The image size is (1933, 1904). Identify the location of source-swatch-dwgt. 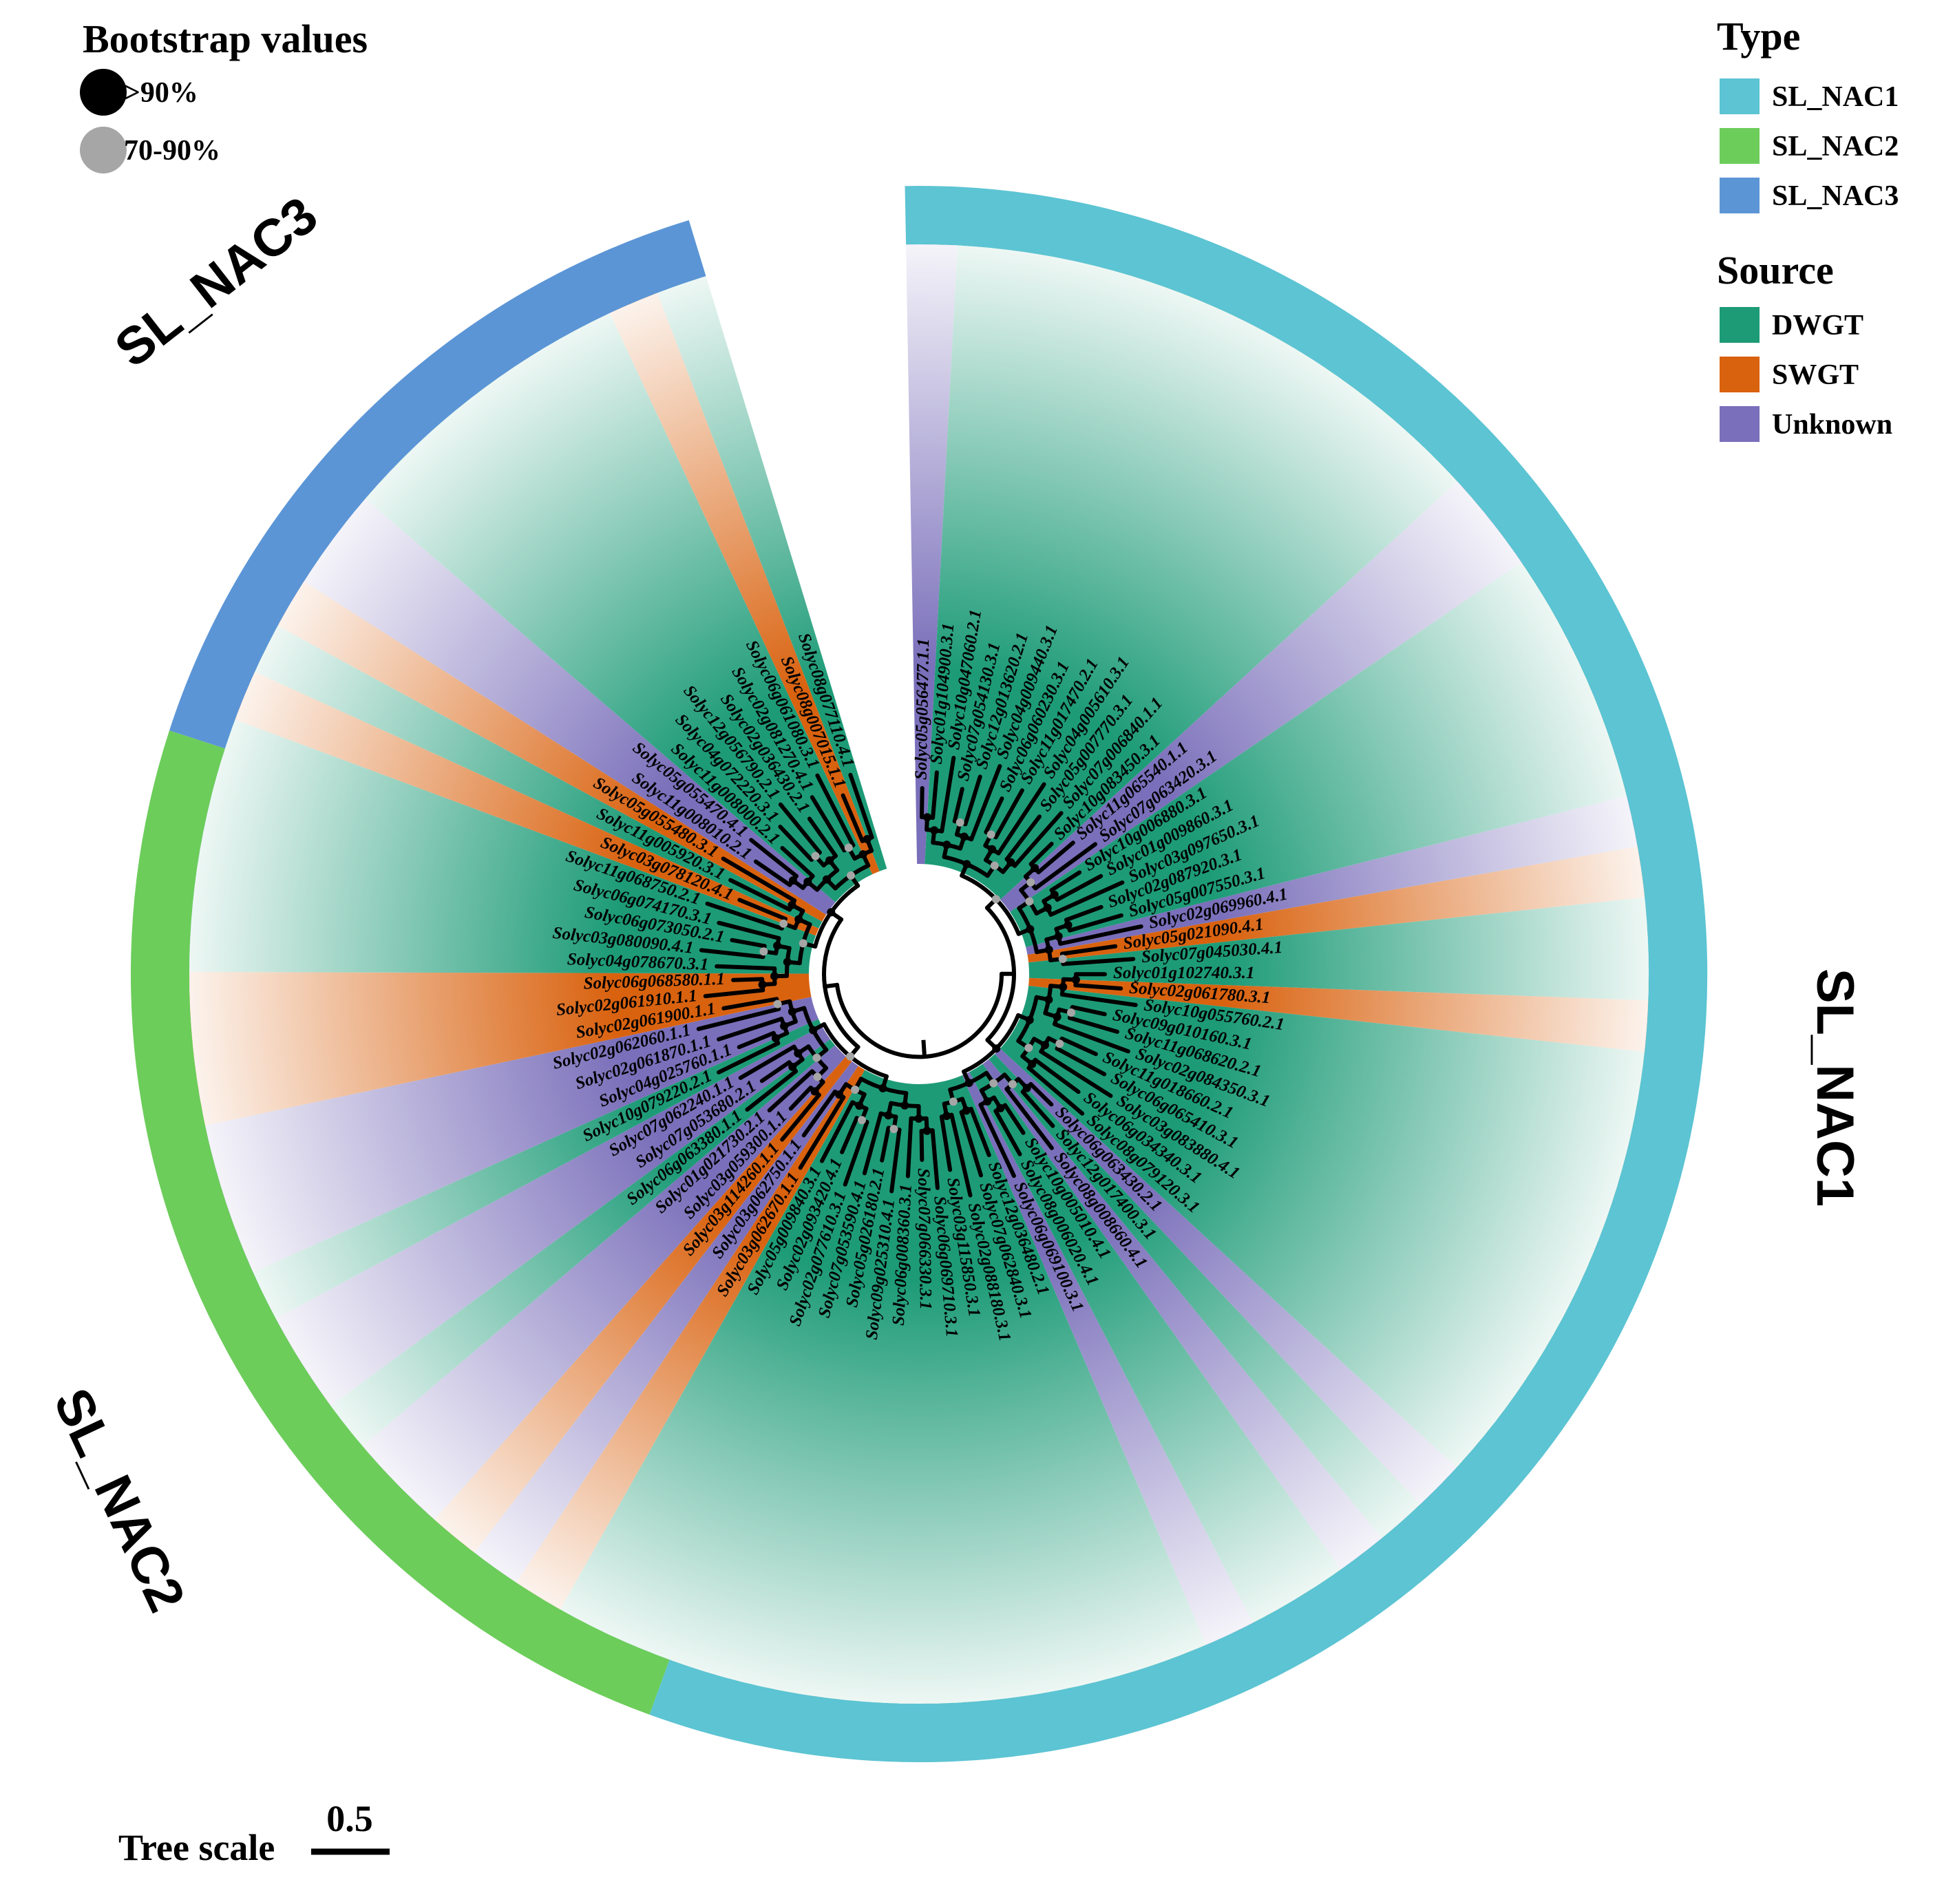
(1740, 325).